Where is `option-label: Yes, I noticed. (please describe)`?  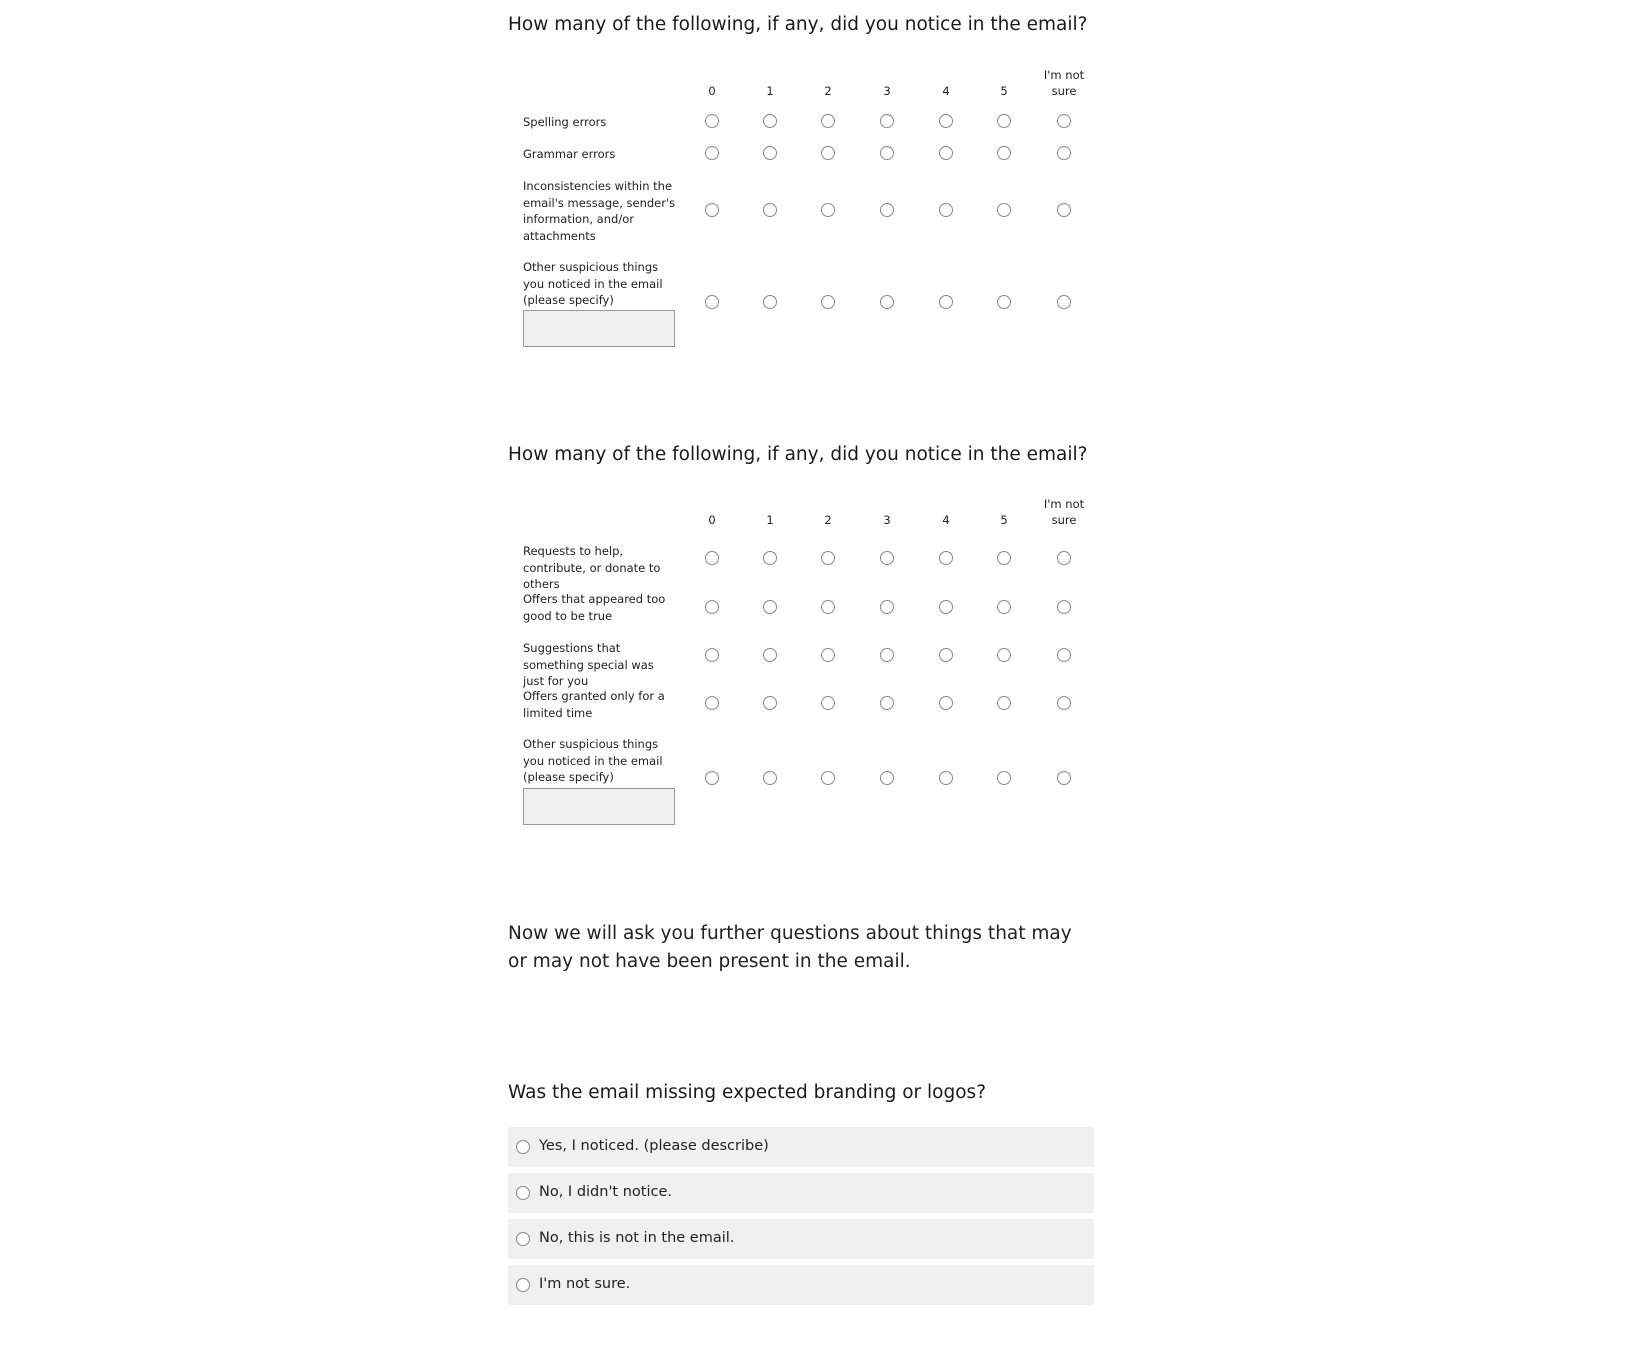
option-label: Yes, I noticed. (please describe) is located at coordinates (654, 1146).